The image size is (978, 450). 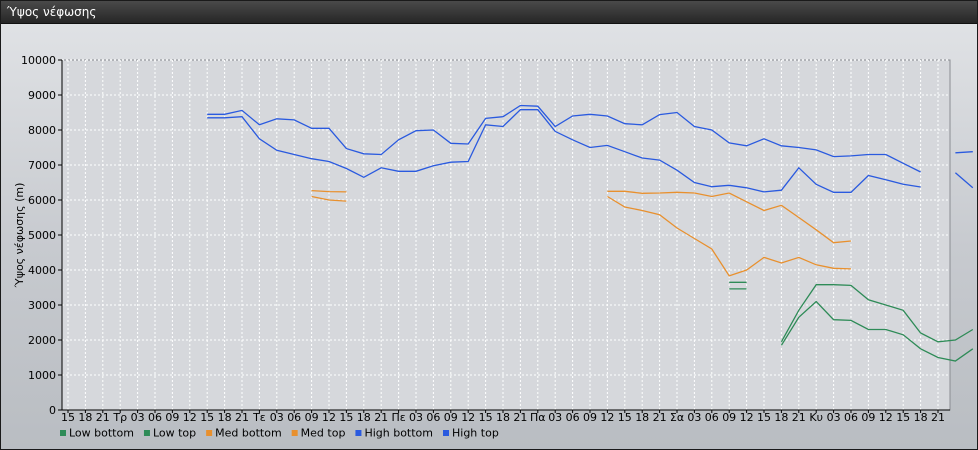 What do you see at coordinates (259, 417) in the screenshot?
I see `x-tick-label: Τε` at bounding box center [259, 417].